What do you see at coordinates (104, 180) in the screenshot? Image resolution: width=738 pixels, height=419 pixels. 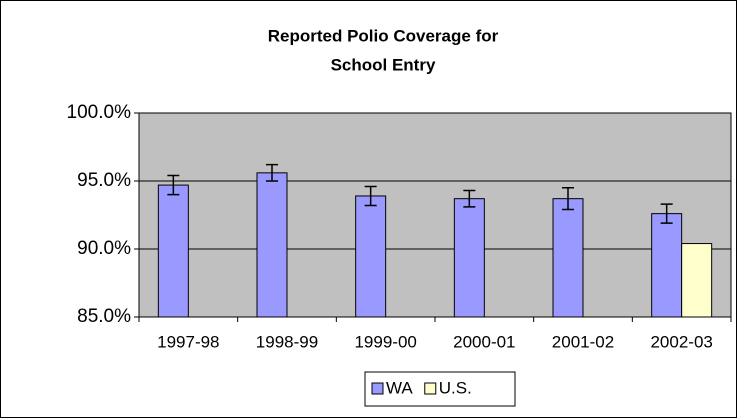 I see `y-tick-label: 95.0%` at bounding box center [104, 180].